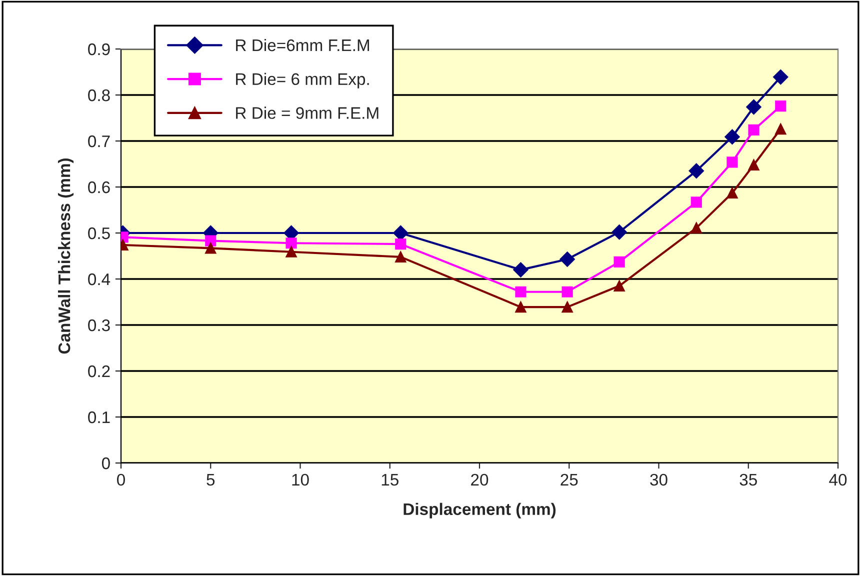 Image resolution: width=861 pixels, height=576 pixels. What do you see at coordinates (66, 256) in the screenshot?
I see `y-axis-title: CanWall Thickness (mm)` at bounding box center [66, 256].